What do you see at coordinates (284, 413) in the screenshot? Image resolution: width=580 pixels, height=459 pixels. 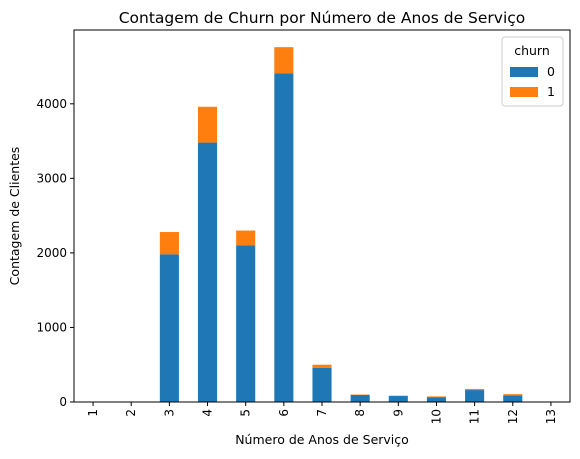 I see `x-tick-label: 6` at bounding box center [284, 413].